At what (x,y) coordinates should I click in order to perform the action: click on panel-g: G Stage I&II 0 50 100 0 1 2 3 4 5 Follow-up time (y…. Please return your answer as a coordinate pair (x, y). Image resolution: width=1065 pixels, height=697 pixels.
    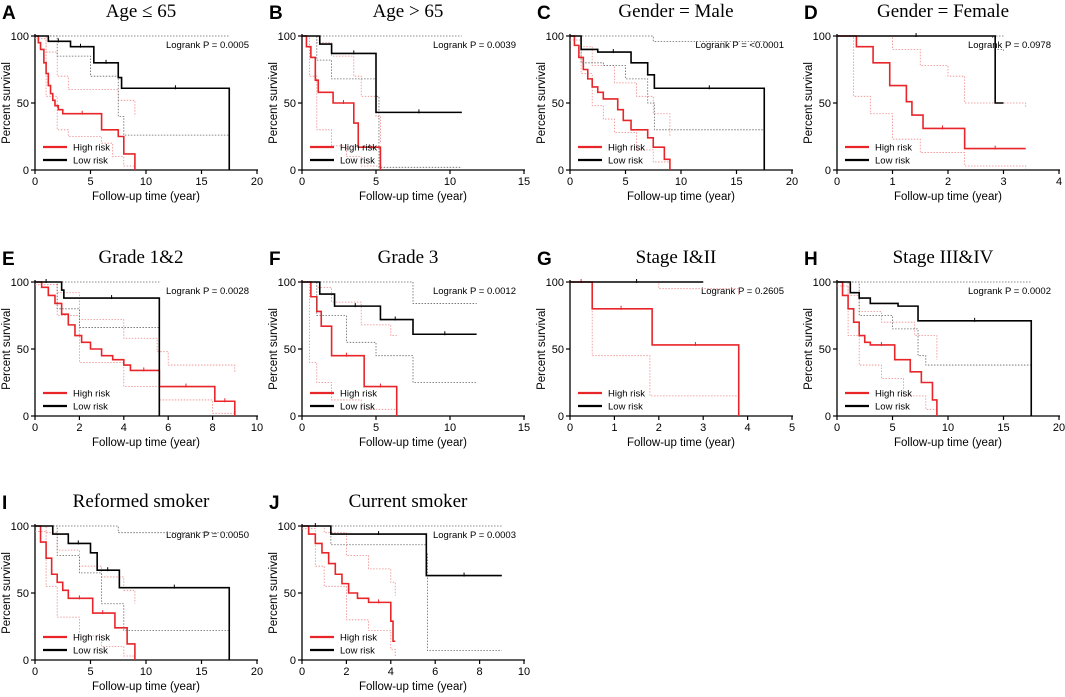
    Looking at the image, I should click on (665, 348).